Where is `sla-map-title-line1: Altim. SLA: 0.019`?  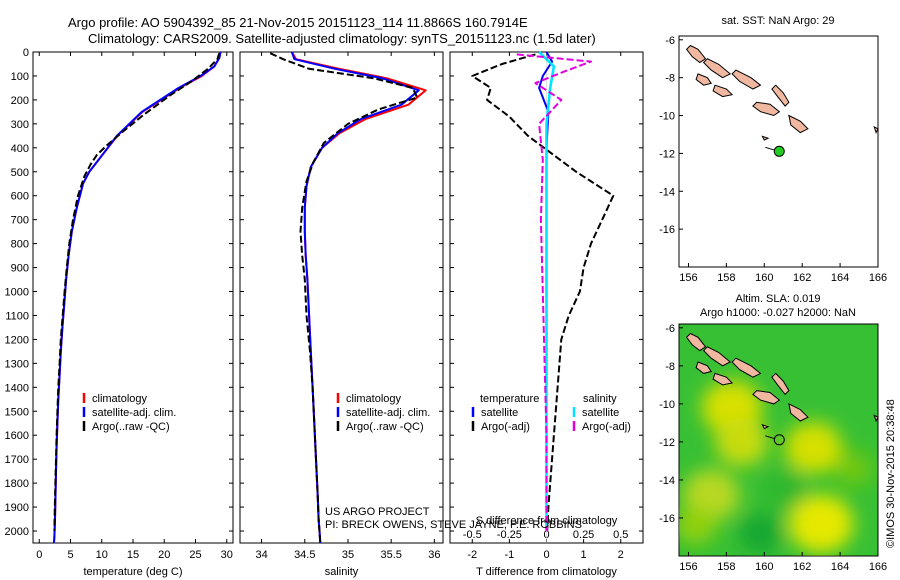 sla-map-title-line1: Altim. SLA: 0.019 is located at coordinates (778, 299).